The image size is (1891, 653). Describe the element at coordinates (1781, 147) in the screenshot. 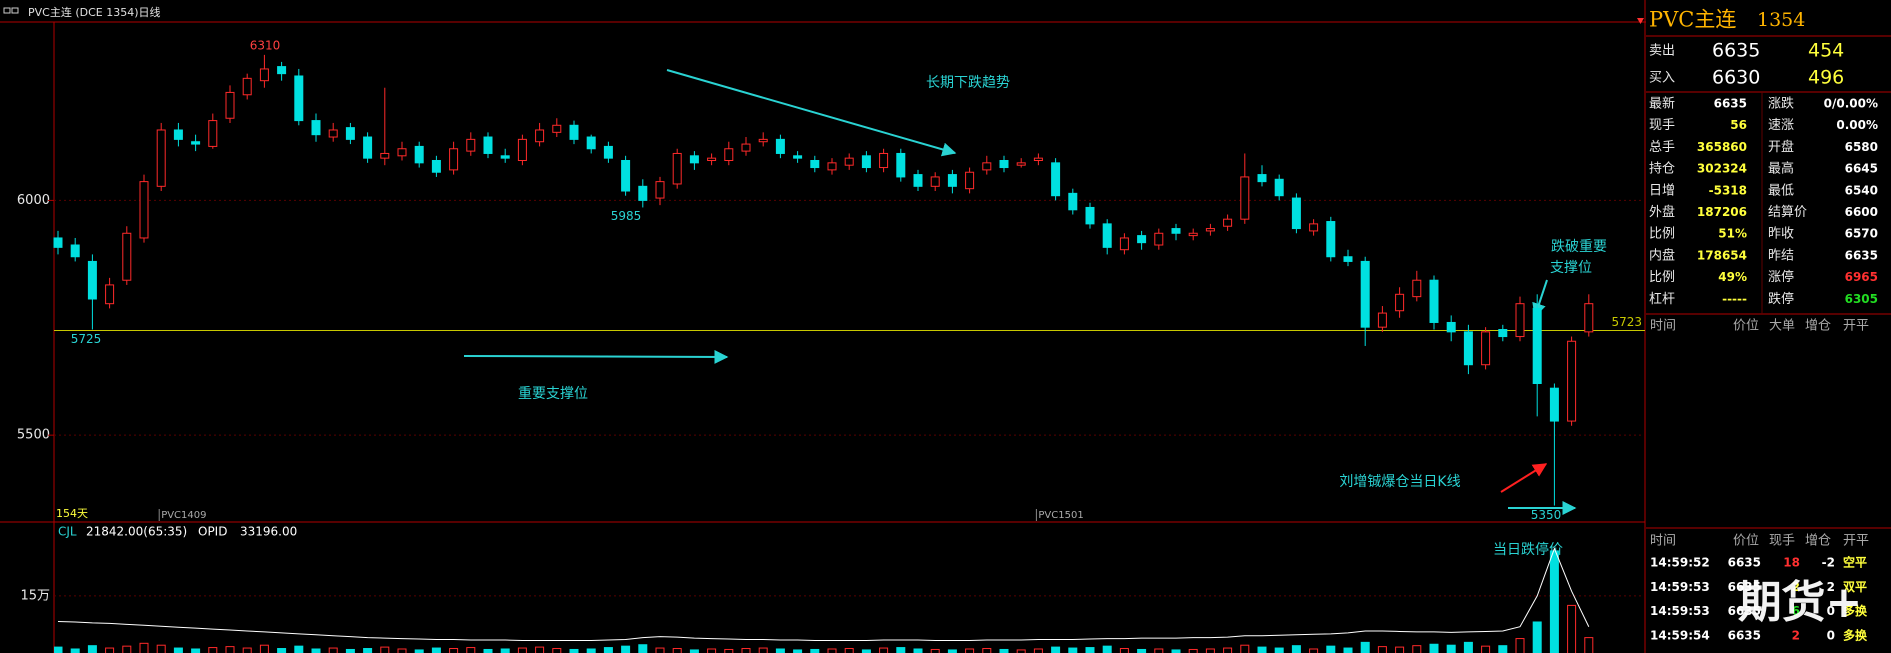

I see `stat-label: 开盘` at that location.